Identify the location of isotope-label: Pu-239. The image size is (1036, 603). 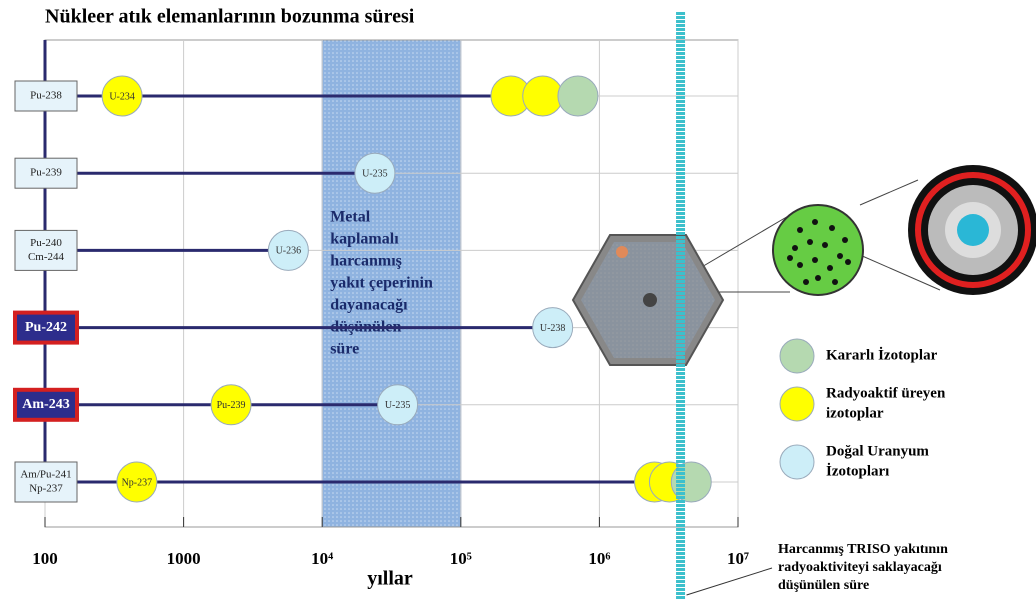
(46, 173).